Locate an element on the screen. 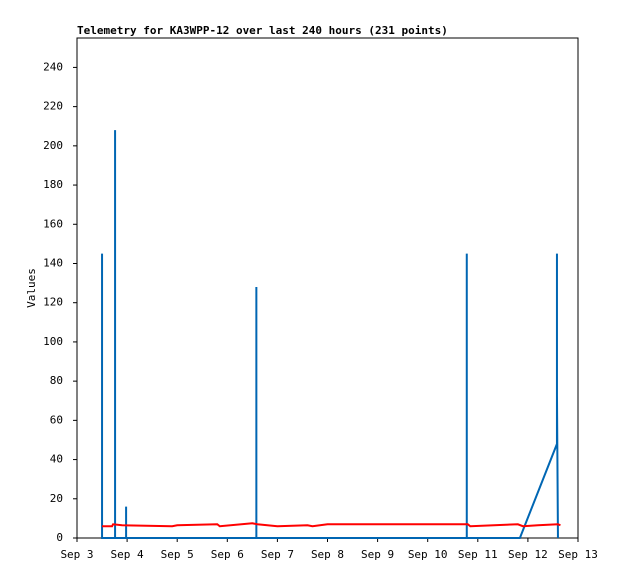 This screenshot has height=579, width=618. y-tick-label: 140 is located at coordinates (53, 262).